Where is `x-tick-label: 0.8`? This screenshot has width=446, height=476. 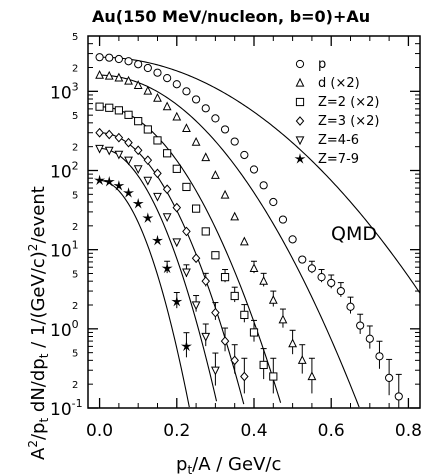 x-tick-label: 0.8 is located at coordinates (408, 431).